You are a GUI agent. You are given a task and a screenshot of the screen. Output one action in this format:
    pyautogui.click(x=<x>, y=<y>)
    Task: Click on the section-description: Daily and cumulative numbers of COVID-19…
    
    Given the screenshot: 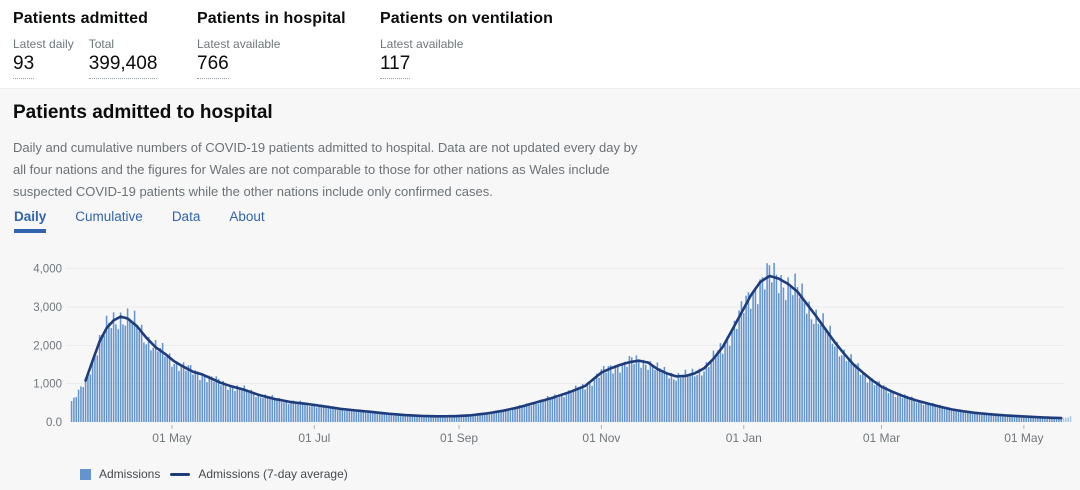 What is the action you would take?
    pyautogui.click(x=546, y=170)
    